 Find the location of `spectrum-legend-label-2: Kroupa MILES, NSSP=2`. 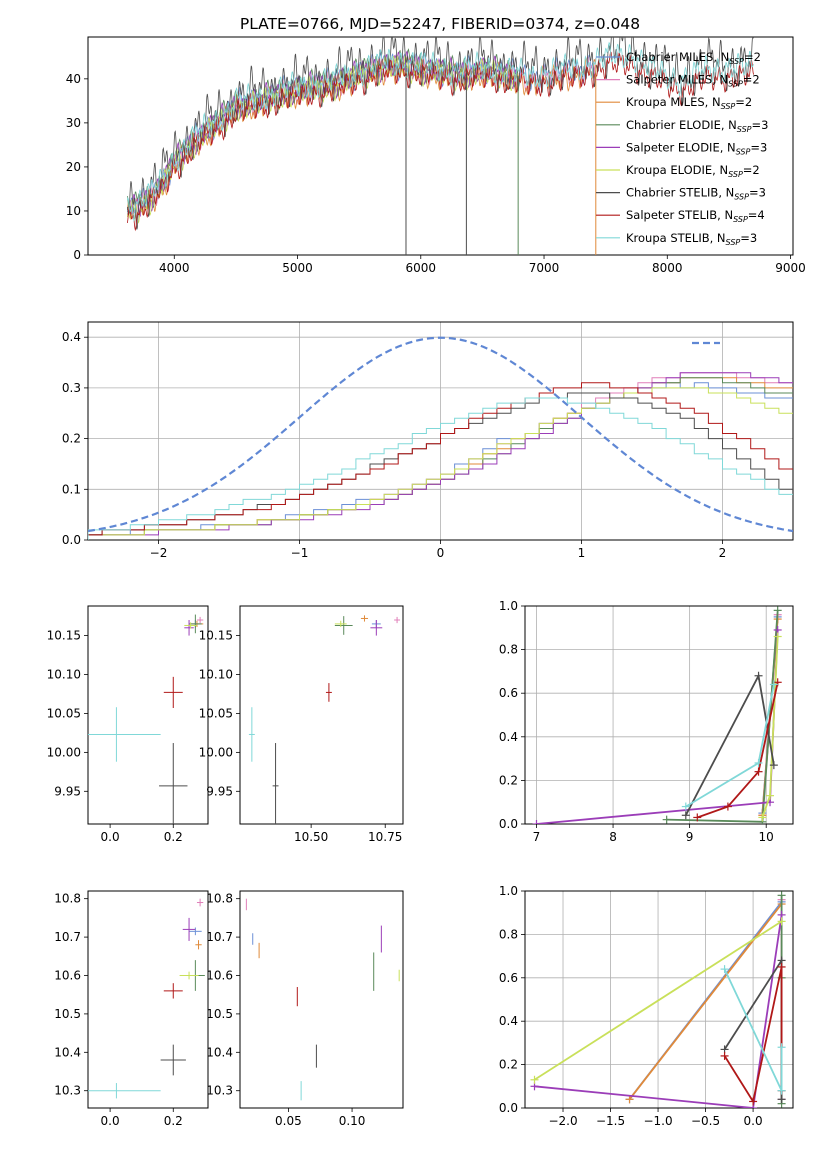

spectrum-legend-label-2: Kroupa MILES, NSSP=2 is located at coordinates (689, 103).